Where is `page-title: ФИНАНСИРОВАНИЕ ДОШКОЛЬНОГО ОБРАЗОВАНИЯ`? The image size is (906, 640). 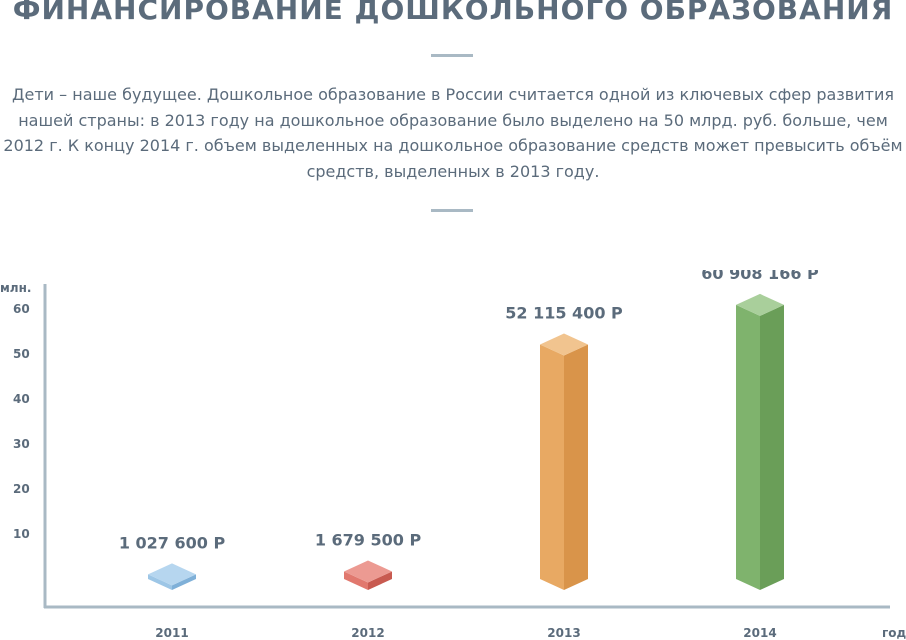
page-title: ФИНАНСИРОВАНИЕ ДОШКОЛЬНОГО ОБРАЗОВАНИЯ is located at coordinates (453, 13).